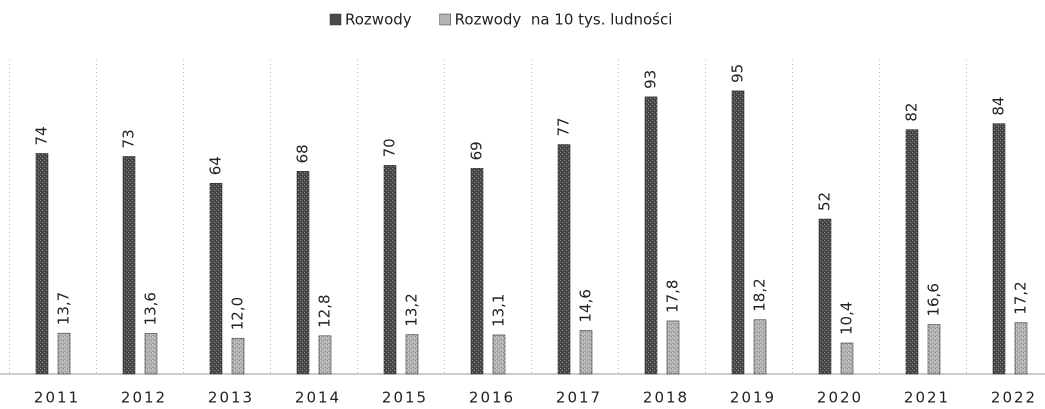 This screenshot has height=409, width=1045. I want to click on value-label: 18,2, so click(760, 294).